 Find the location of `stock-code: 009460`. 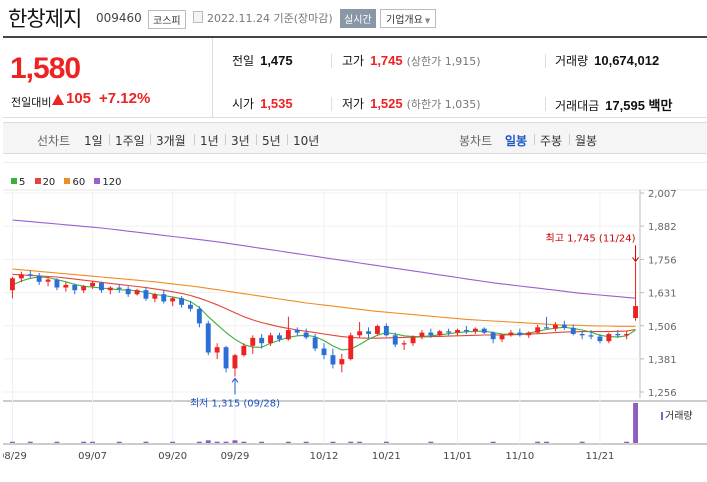

stock-code: 009460 is located at coordinates (119, 18).